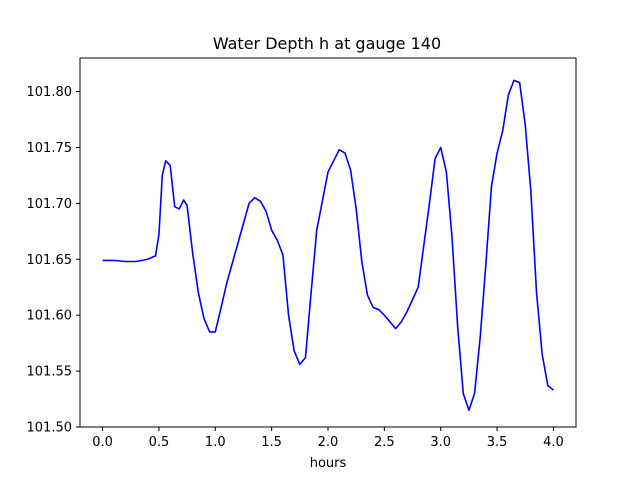 This screenshot has width=640, height=480. What do you see at coordinates (50, 260) in the screenshot?
I see `y-tick-label: 101.65` at bounding box center [50, 260].